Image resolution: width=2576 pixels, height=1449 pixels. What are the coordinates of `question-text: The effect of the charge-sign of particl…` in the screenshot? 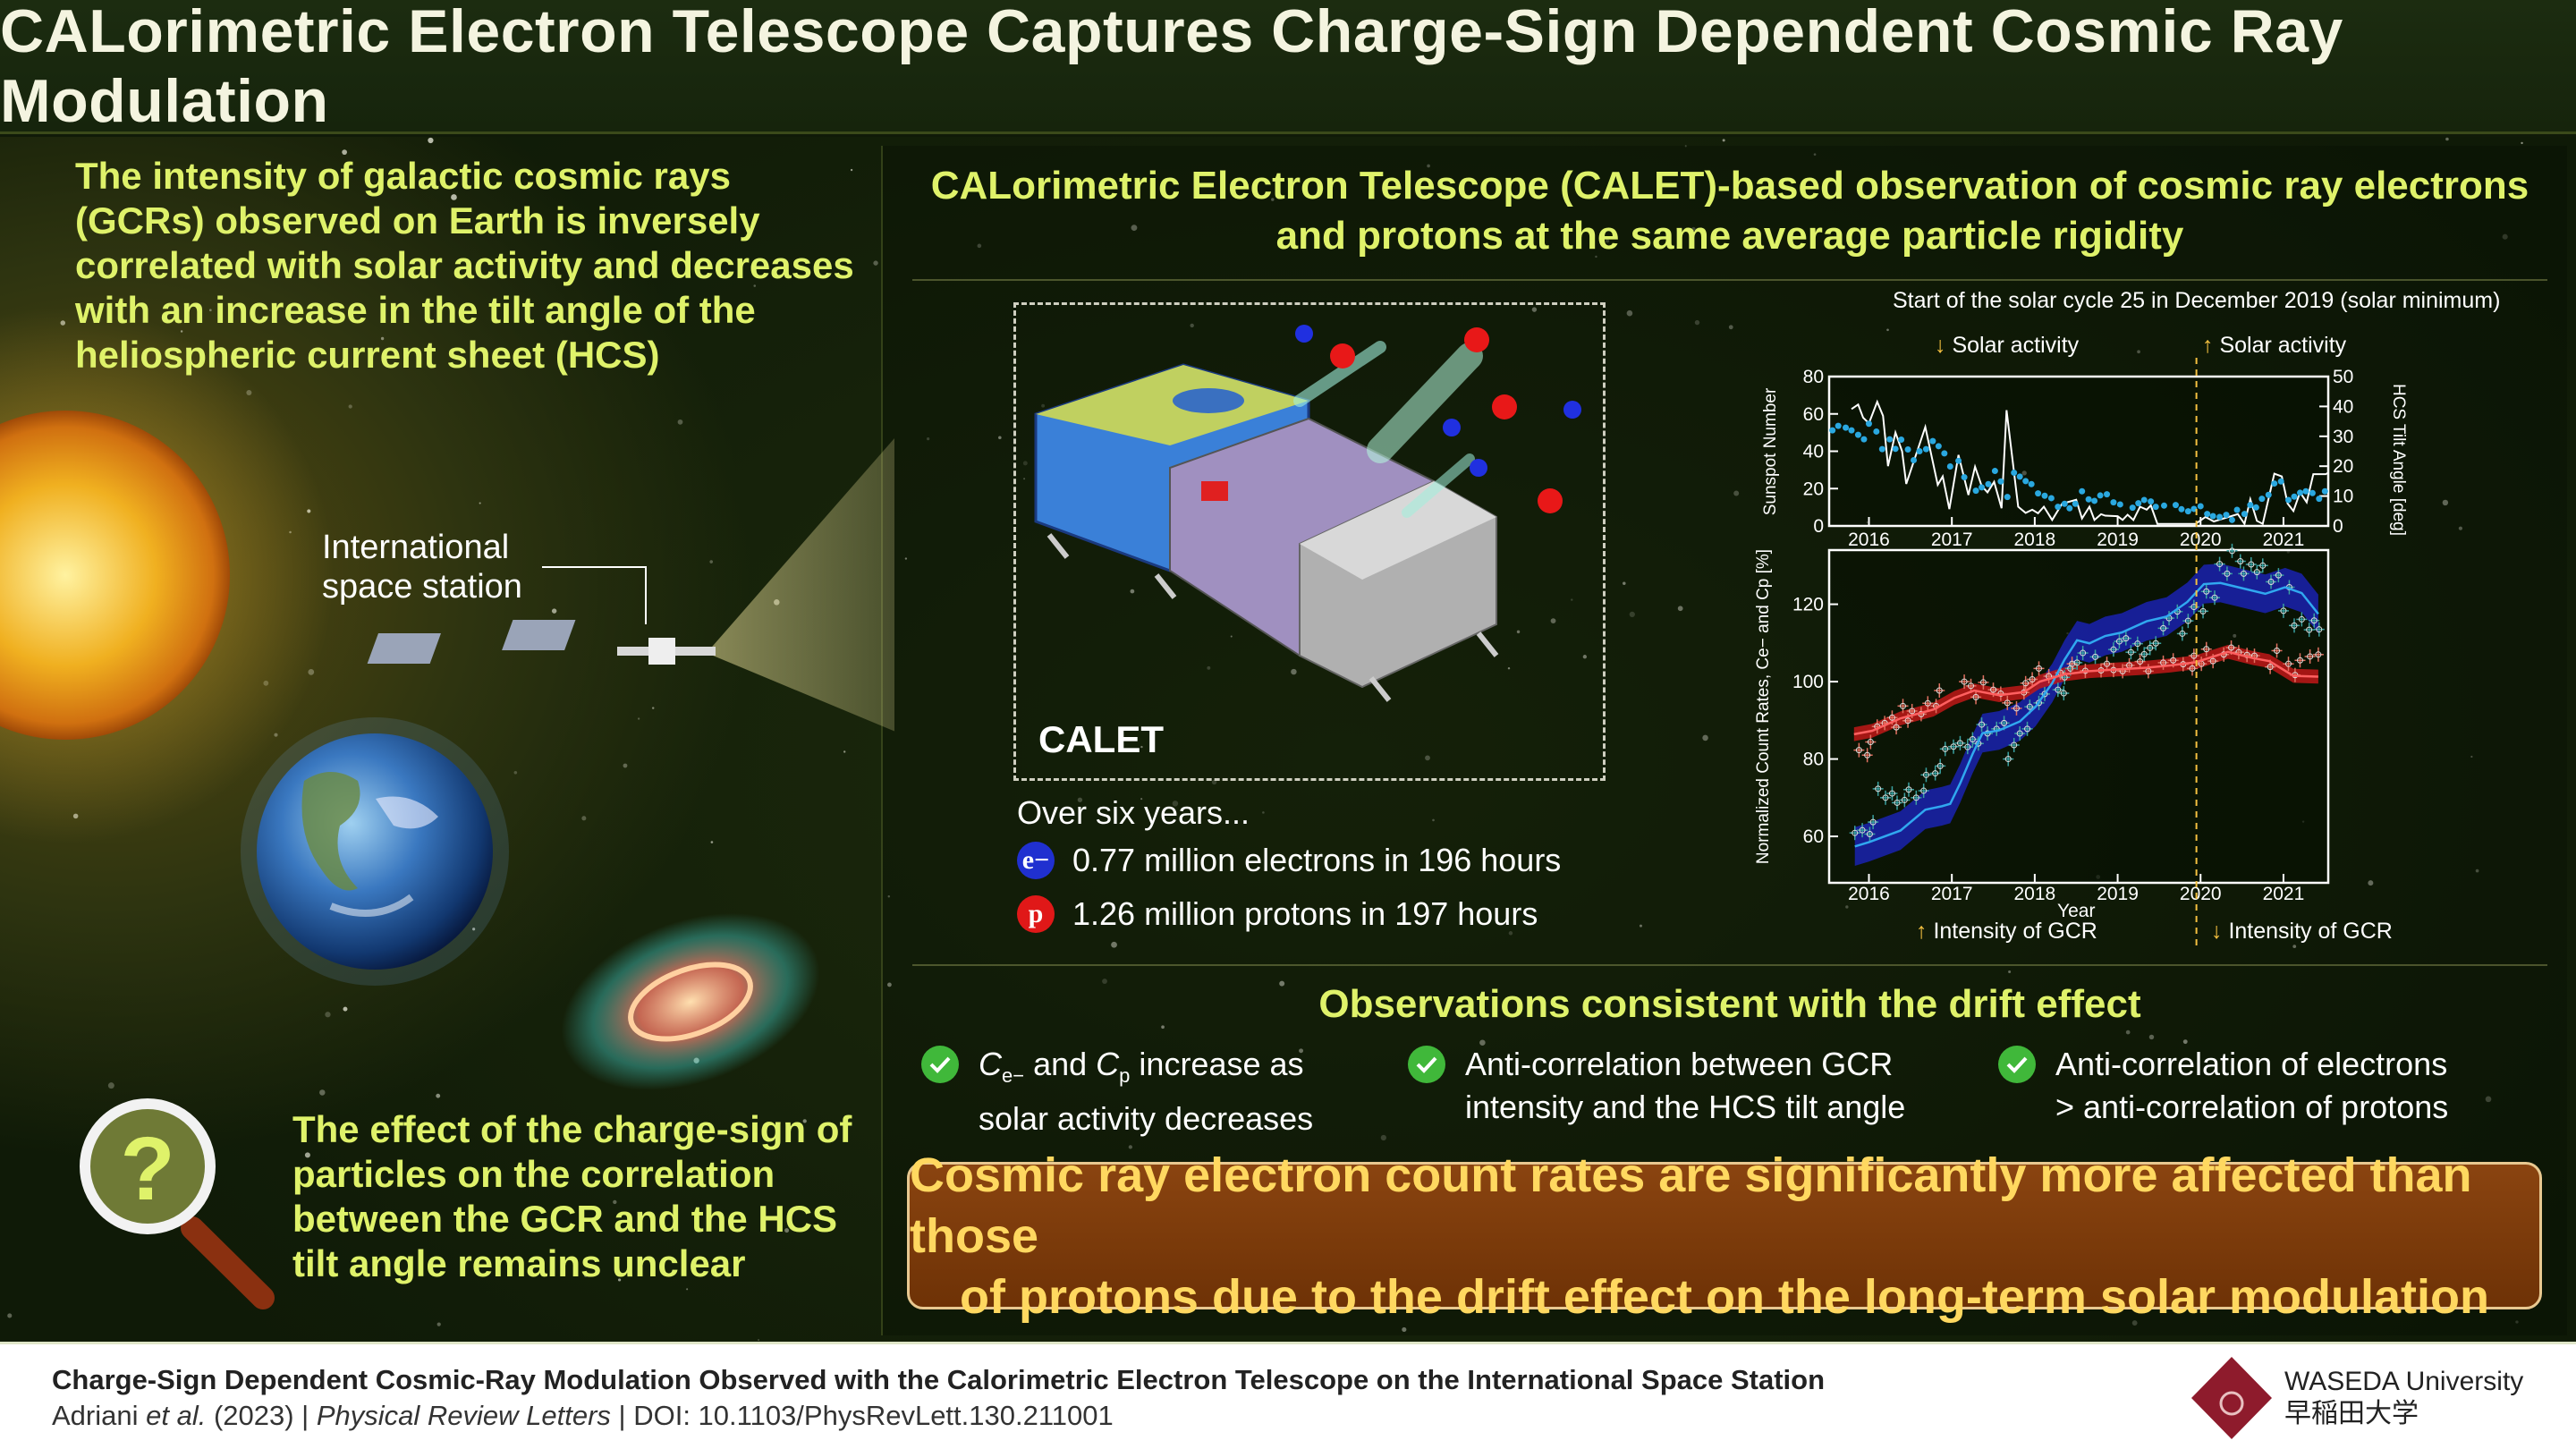 It's located at (572, 1196).